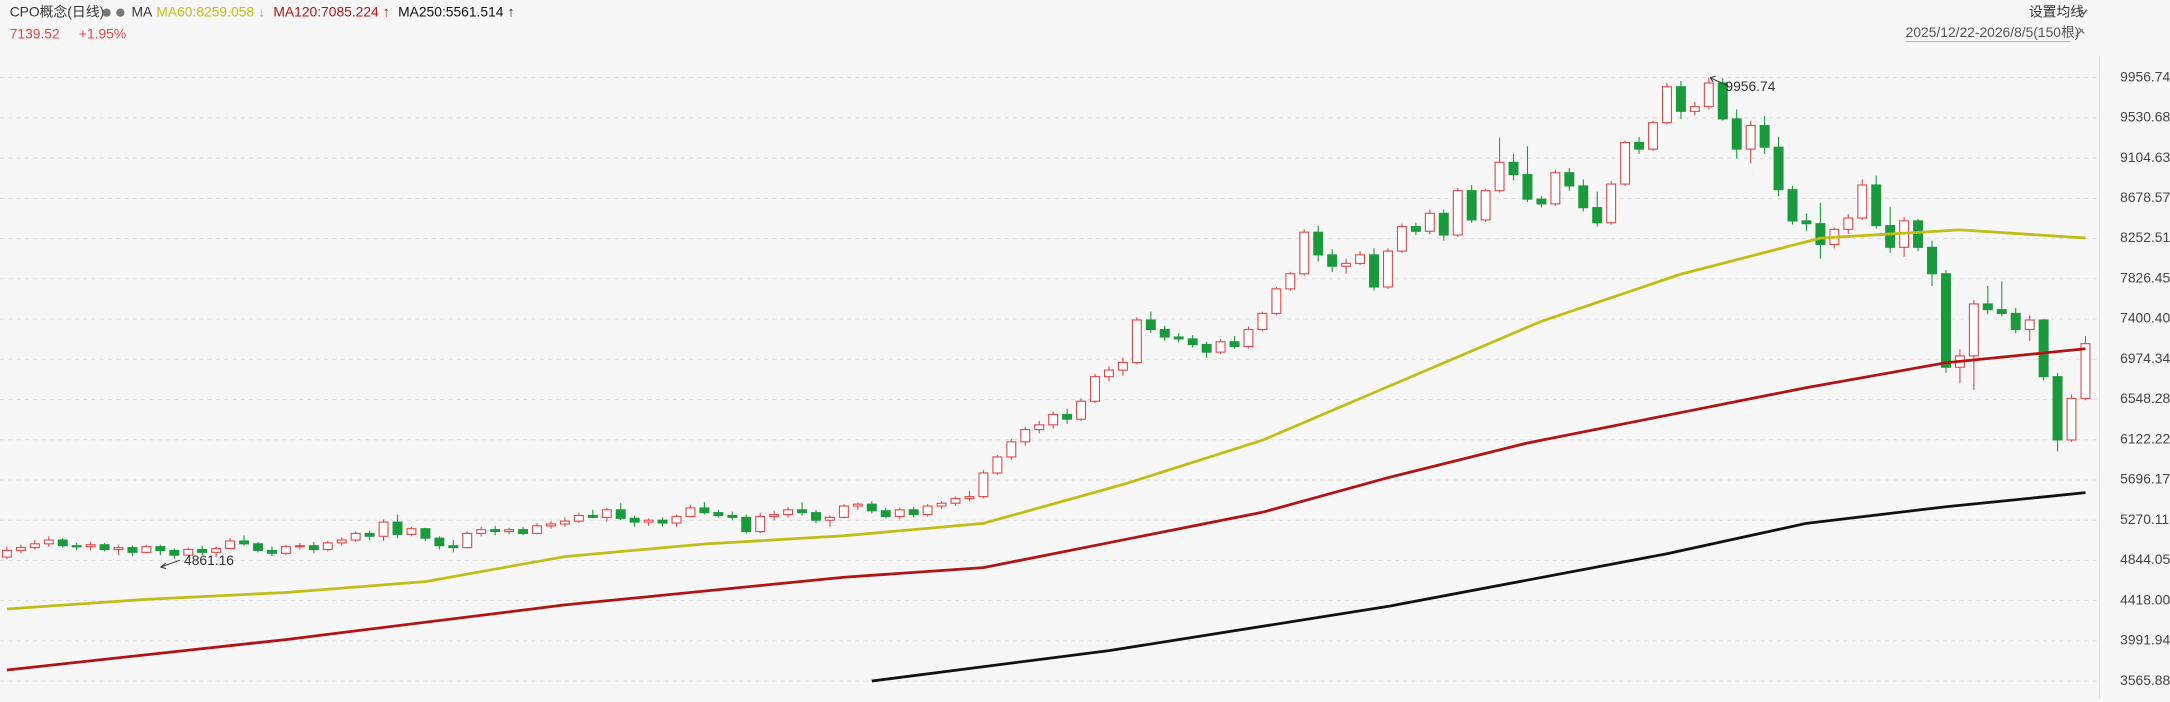  What do you see at coordinates (1993, 32) in the screenshot?
I see `range-label: 2025/12/22-2026/8/5(150根)` at bounding box center [1993, 32].